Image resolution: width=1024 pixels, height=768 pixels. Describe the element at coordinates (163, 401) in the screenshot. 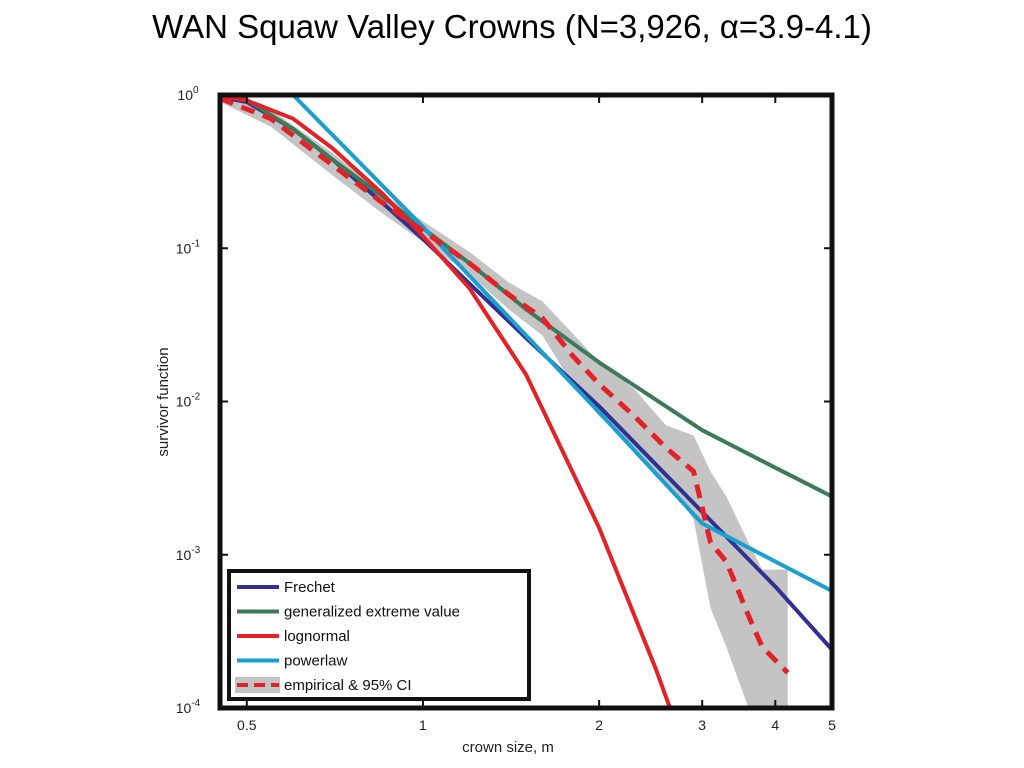

I see `y-axis-label: survivor function` at that location.